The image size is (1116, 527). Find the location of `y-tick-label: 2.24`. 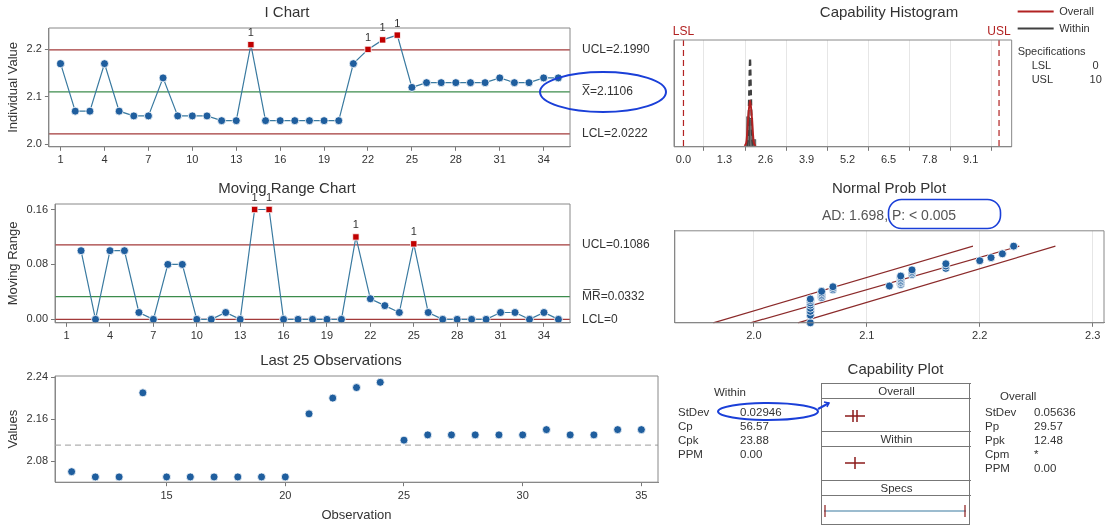

y-tick-label: 2.24 is located at coordinates (37, 376).